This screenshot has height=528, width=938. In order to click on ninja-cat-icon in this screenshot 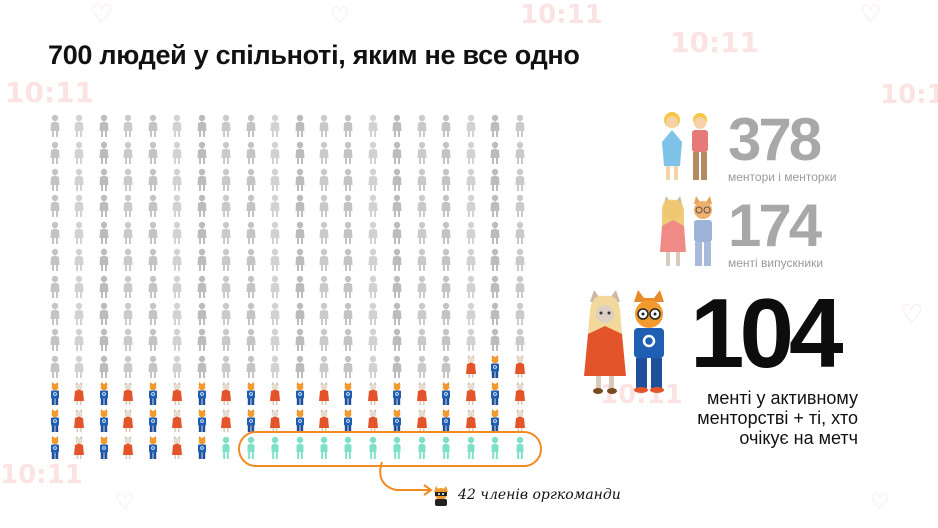, I will do `click(441, 496)`.